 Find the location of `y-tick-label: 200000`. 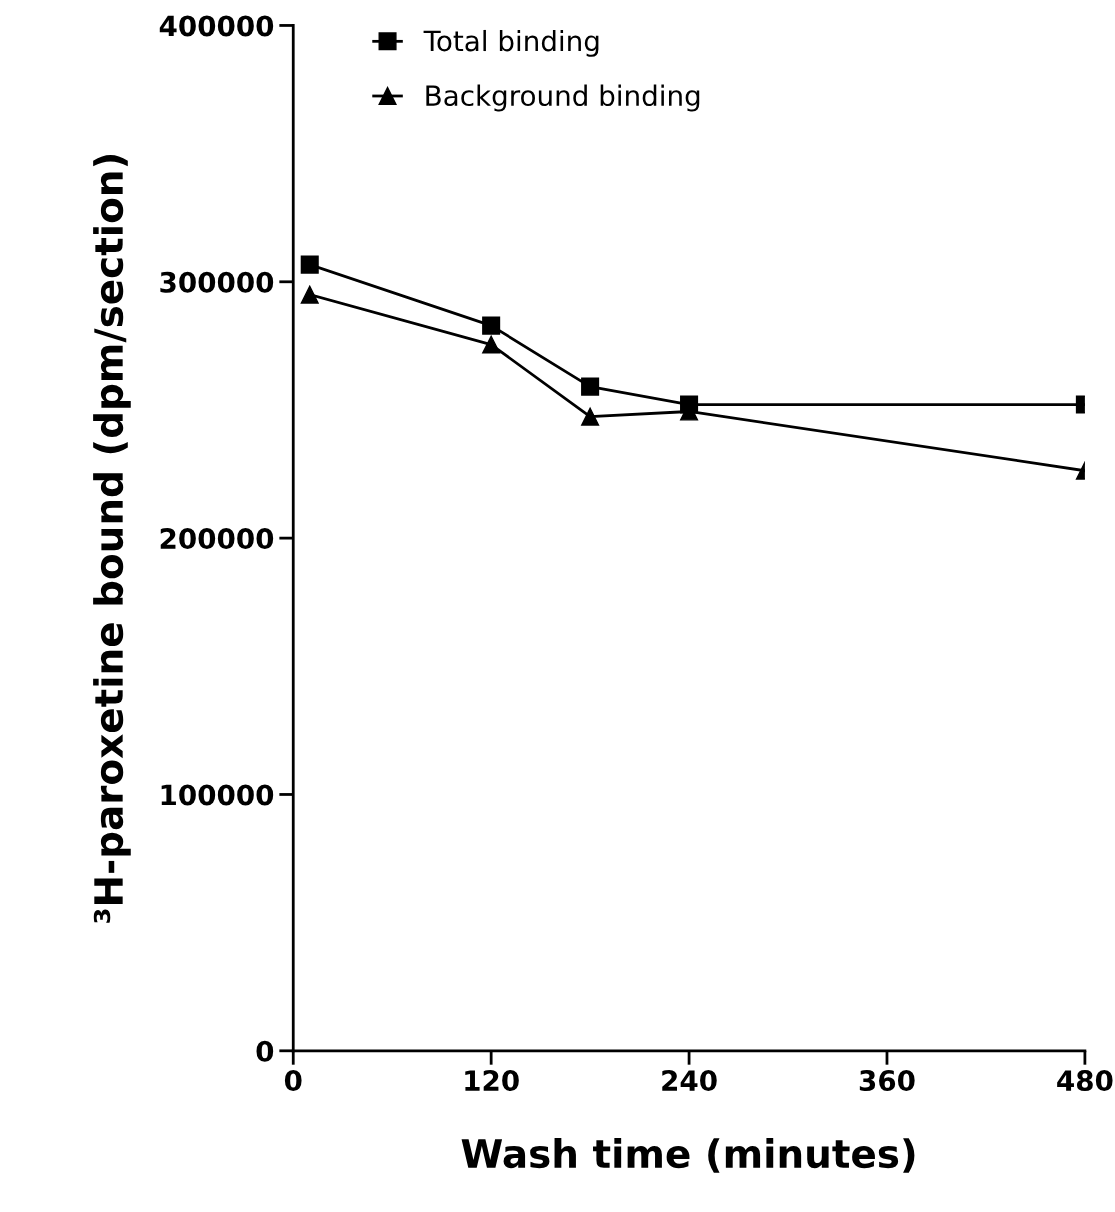

y-tick-label: 200000 is located at coordinates (217, 539).